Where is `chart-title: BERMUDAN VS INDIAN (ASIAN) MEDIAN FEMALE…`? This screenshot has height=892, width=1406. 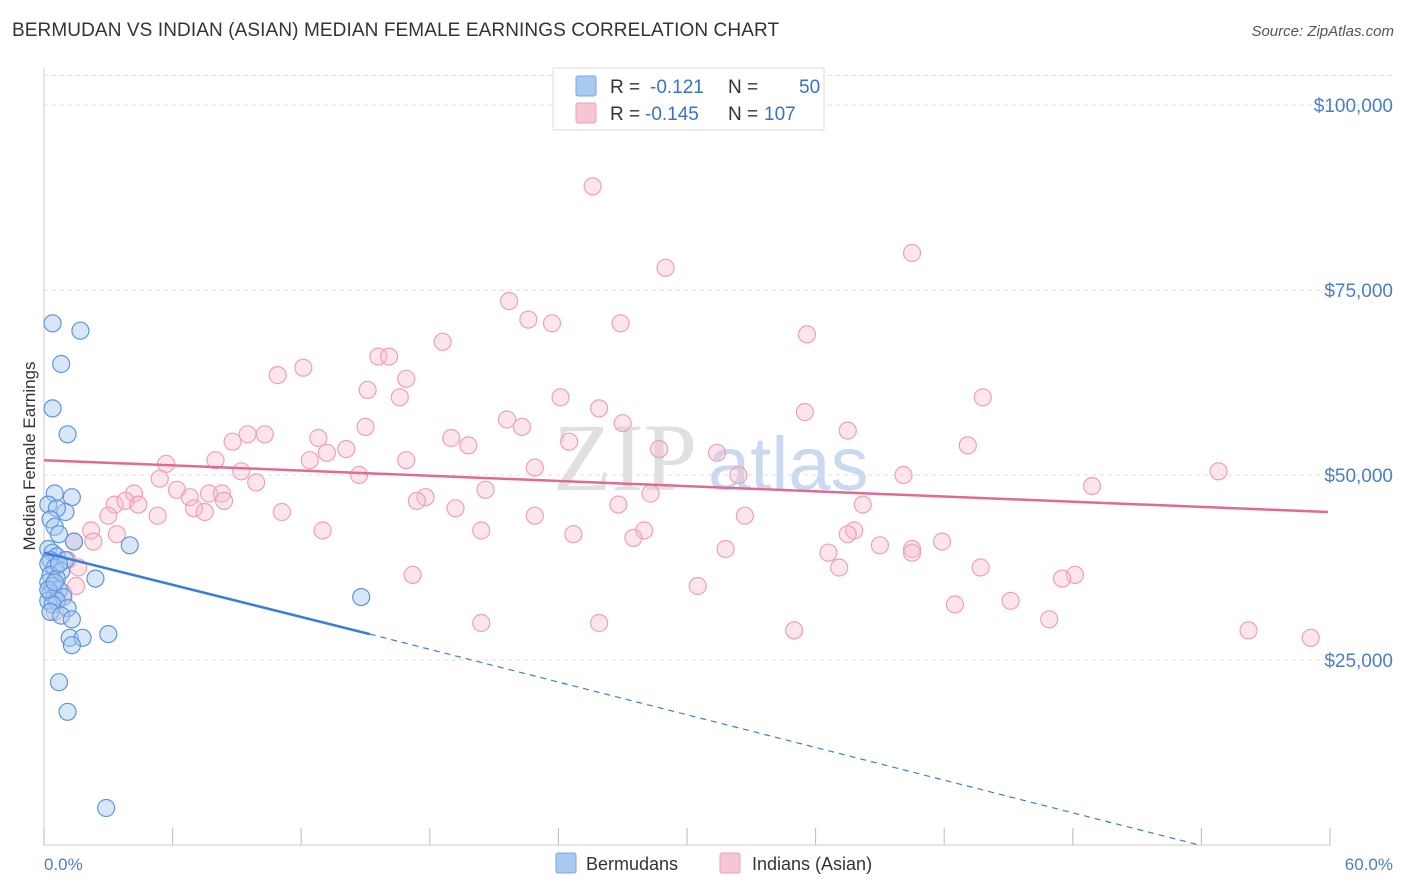 chart-title: BERMUDAN VS INDIAN (ASIAN) MEDIAN FEMALE… is located at coordinates (396, 30).